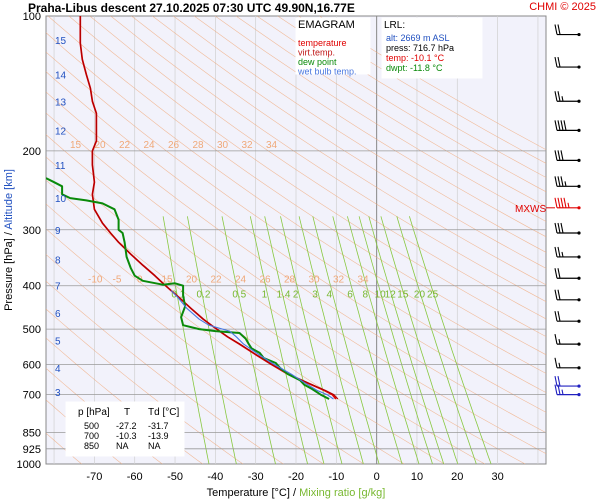 This screenshot has width=600, height=500. I want to click on level-table-cell: -31.7, so click(158, 426).